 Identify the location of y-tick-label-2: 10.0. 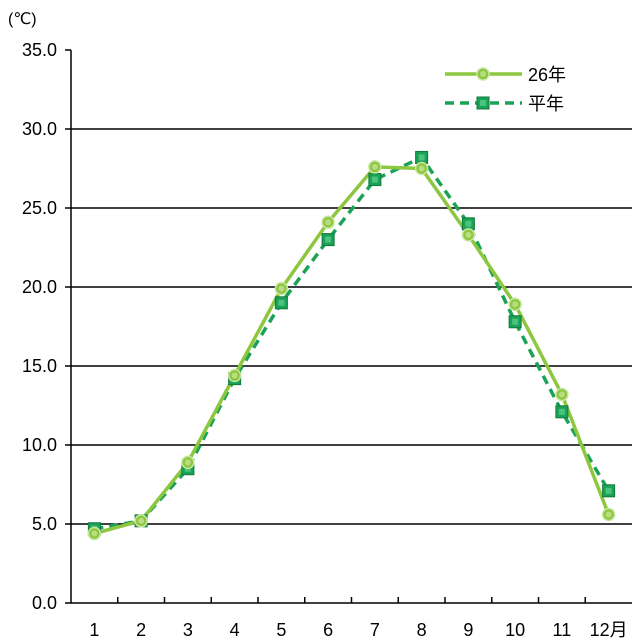
(39, 445).